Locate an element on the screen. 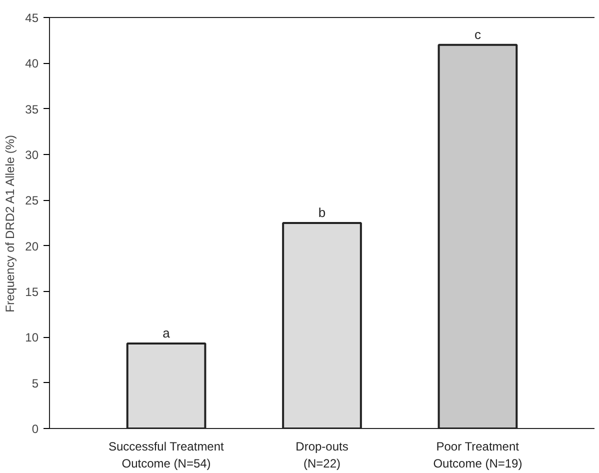 Image resolution: width=599 pixels, height=473 pixels. y-tick-label: 45 is located at coordinates (32, 18).